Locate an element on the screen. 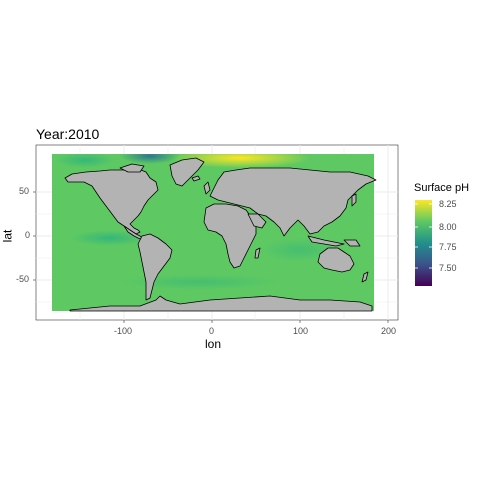 This screenshot has height=480, width=480. madagascar is located at coordinates (257, 253).